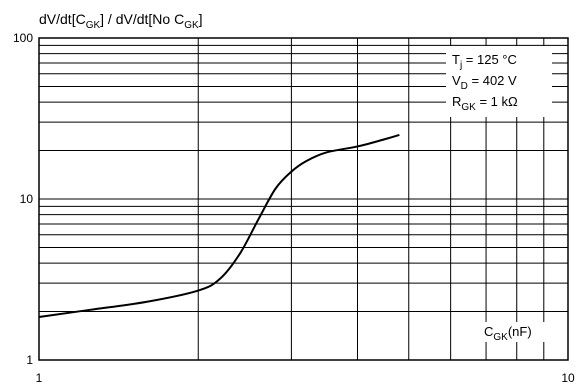  I want to click on y-axis-title: dV/dt[CGK] / dV/dt[No CGK], so click(121, 21).